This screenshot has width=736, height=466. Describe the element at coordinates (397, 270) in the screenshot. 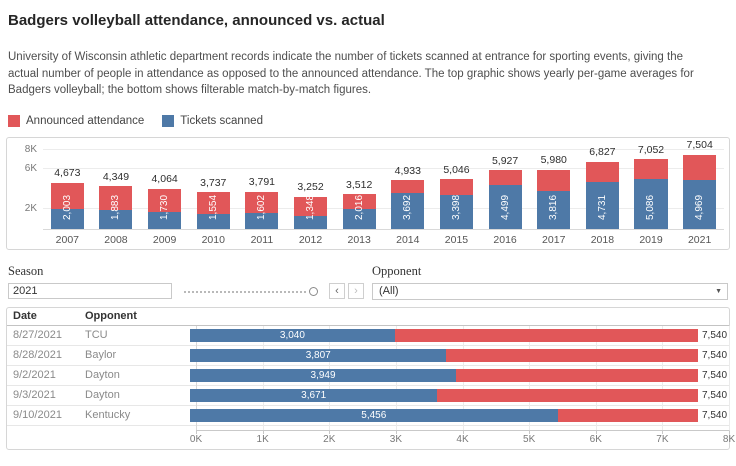

I see `opponent-filter-title: Opponent` at that location.